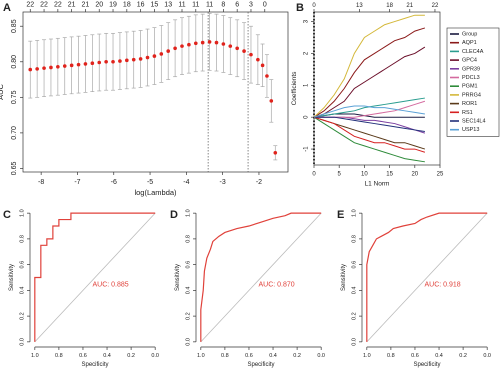  What do you see at coordinates (77, 182) in the screenshot?
I see `x-tick-label: -7` at bounding box center [77, 182].